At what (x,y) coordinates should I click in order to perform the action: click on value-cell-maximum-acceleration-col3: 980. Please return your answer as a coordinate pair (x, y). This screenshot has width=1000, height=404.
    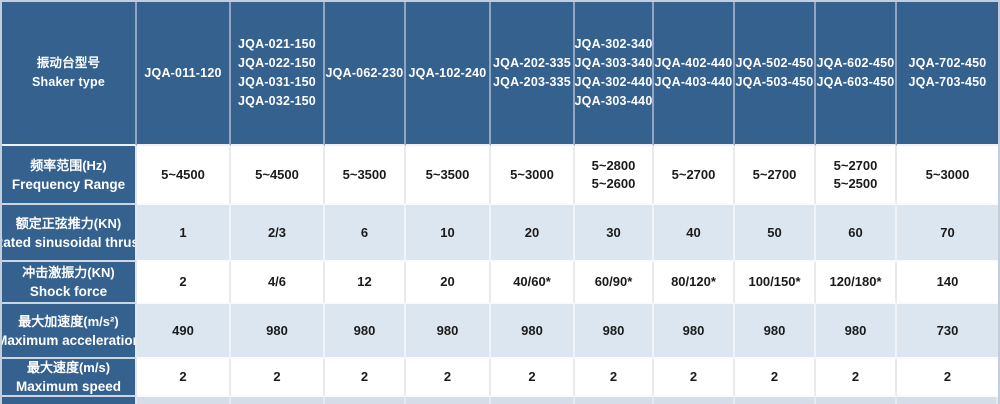
    Looking at the image, I should click on (365, 331).